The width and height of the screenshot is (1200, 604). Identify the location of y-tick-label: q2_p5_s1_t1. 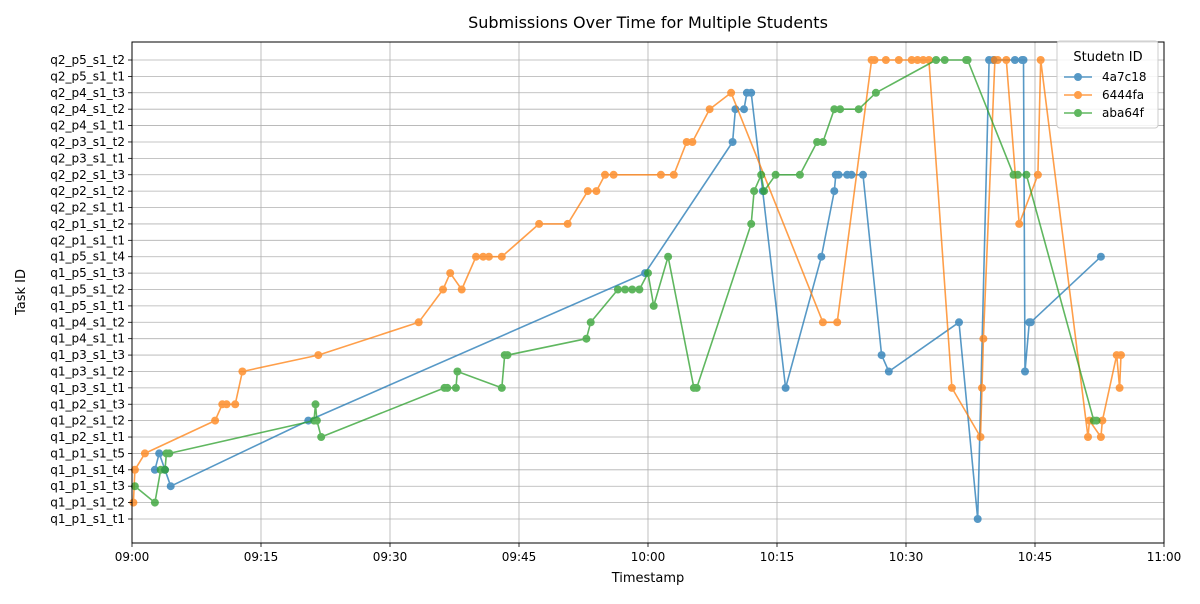
(87, 76).